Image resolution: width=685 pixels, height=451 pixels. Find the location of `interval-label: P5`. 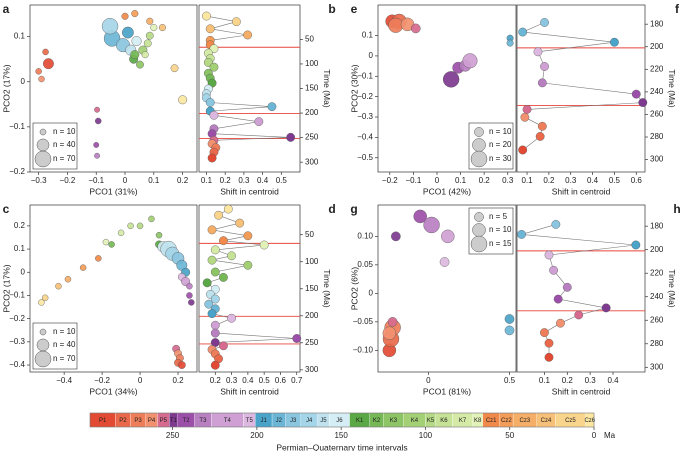

interval-label: P5 is located at coordinates (164, 421).